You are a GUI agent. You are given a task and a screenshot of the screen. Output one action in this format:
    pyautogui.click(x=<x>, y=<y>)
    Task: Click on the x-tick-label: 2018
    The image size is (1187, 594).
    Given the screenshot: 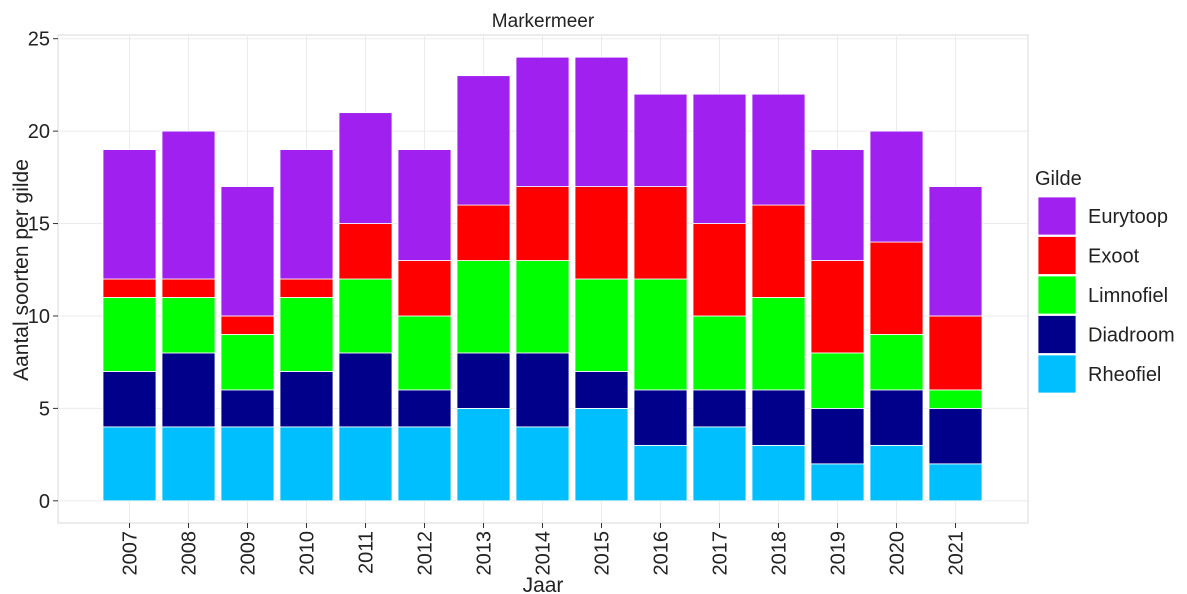 What is the action you would take?
    pyautogui.click(x=780, y=553)
    